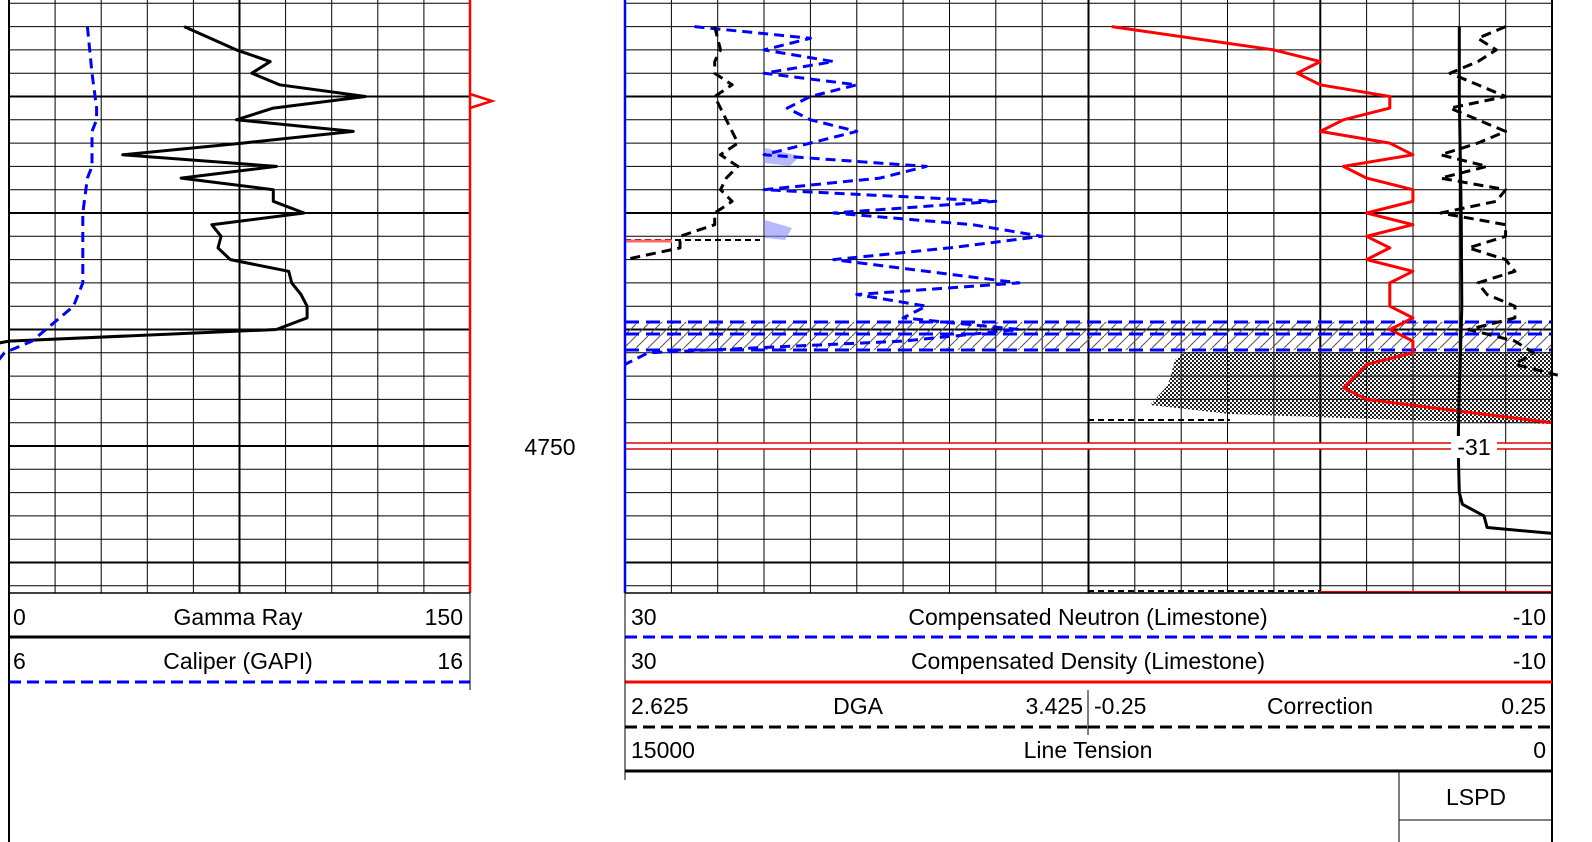  I want to click on dga-max: 3.425, so click(1054, 706).